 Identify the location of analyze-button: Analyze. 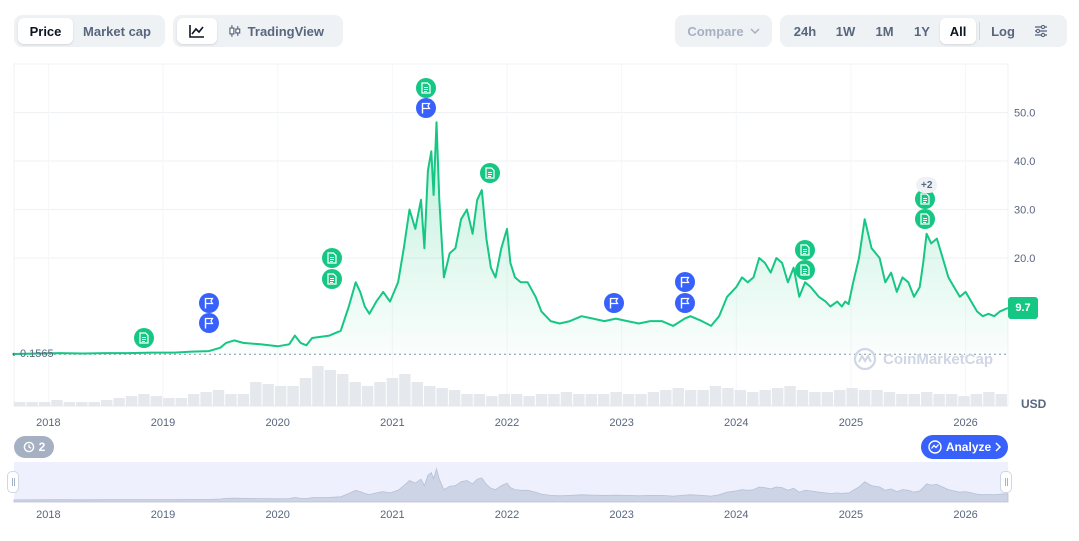
(964, 447).